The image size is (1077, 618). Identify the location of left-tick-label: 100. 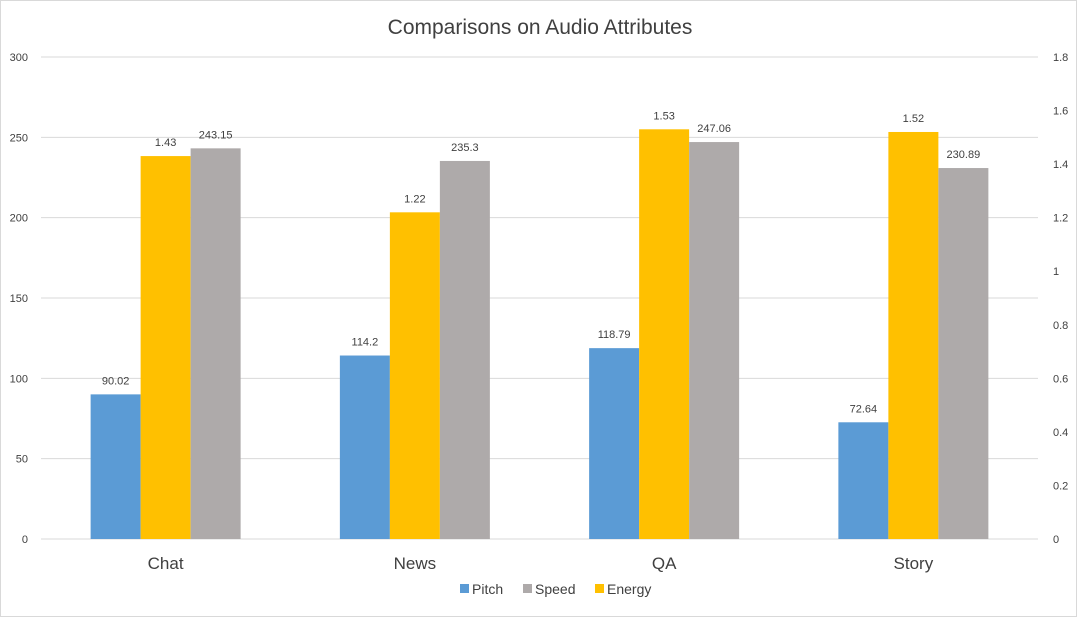
(19, 379).